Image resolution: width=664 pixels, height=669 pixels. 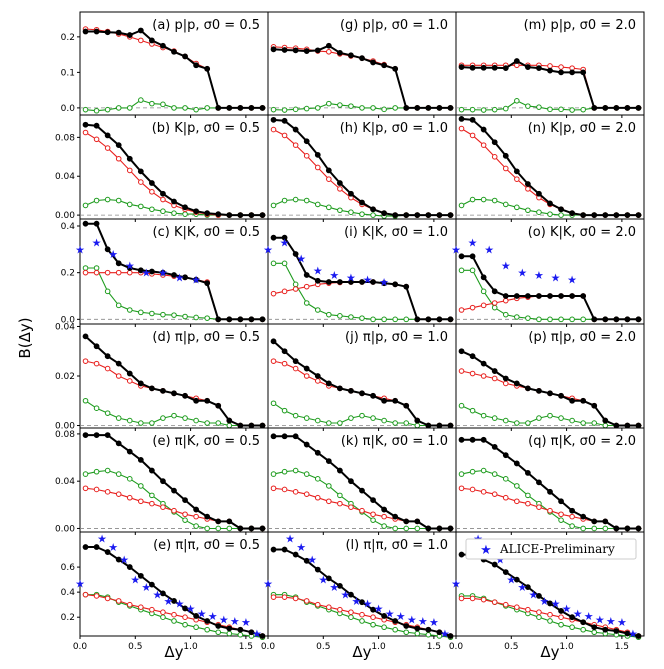 What do you see at coordinates (206, 25) in the screenshot?
I see `panel-title: (a) p|p, σ0 = 0.5` at bounding box center [206, 25].